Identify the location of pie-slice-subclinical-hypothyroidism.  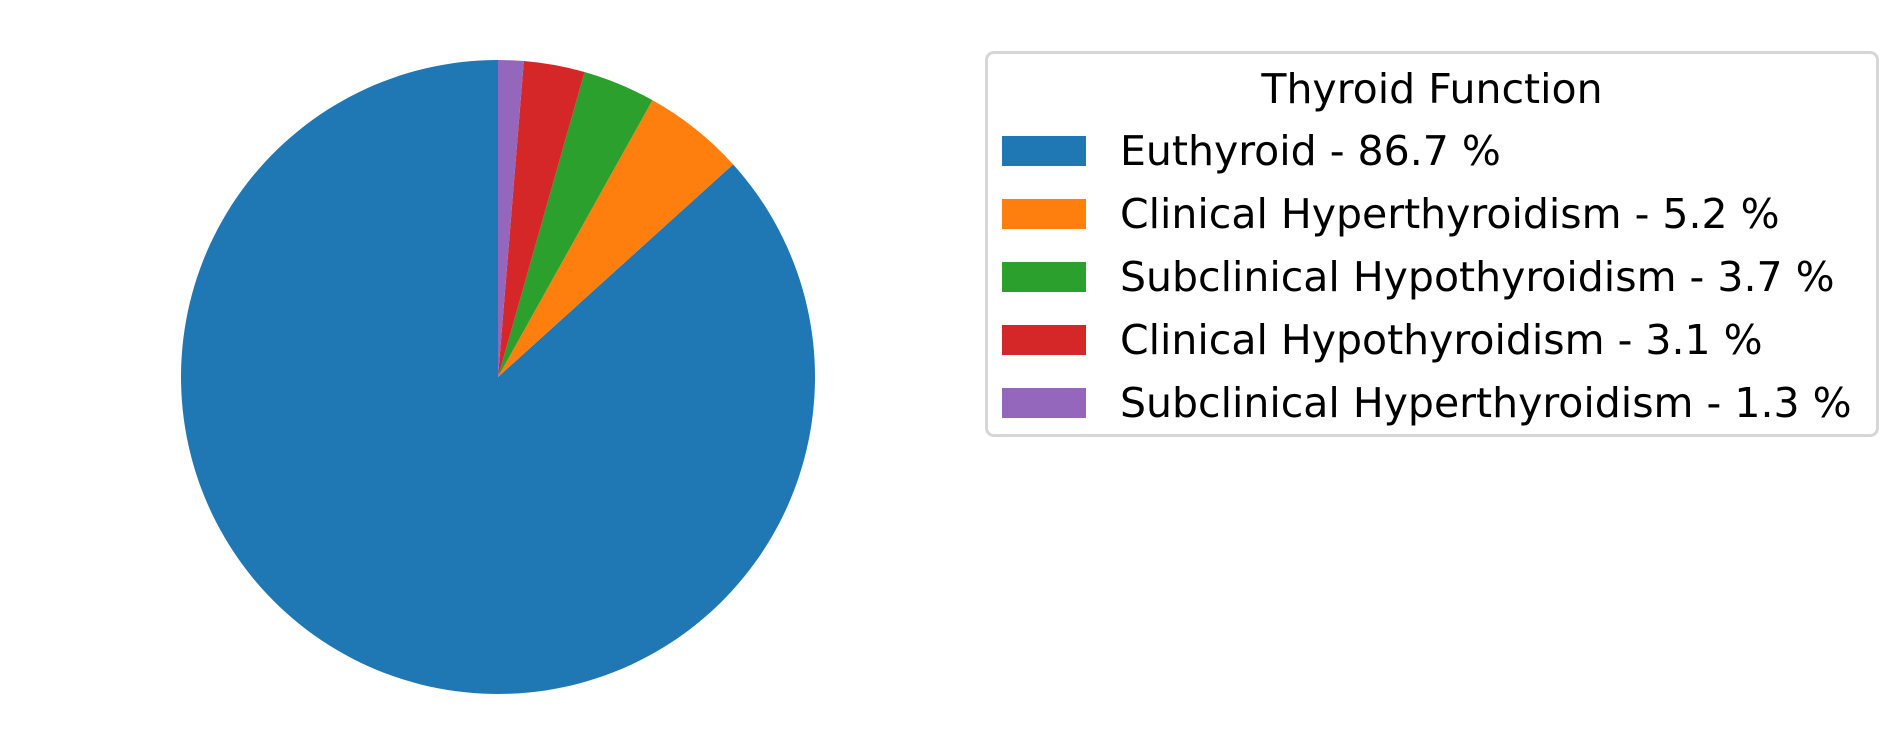
(575, 224).